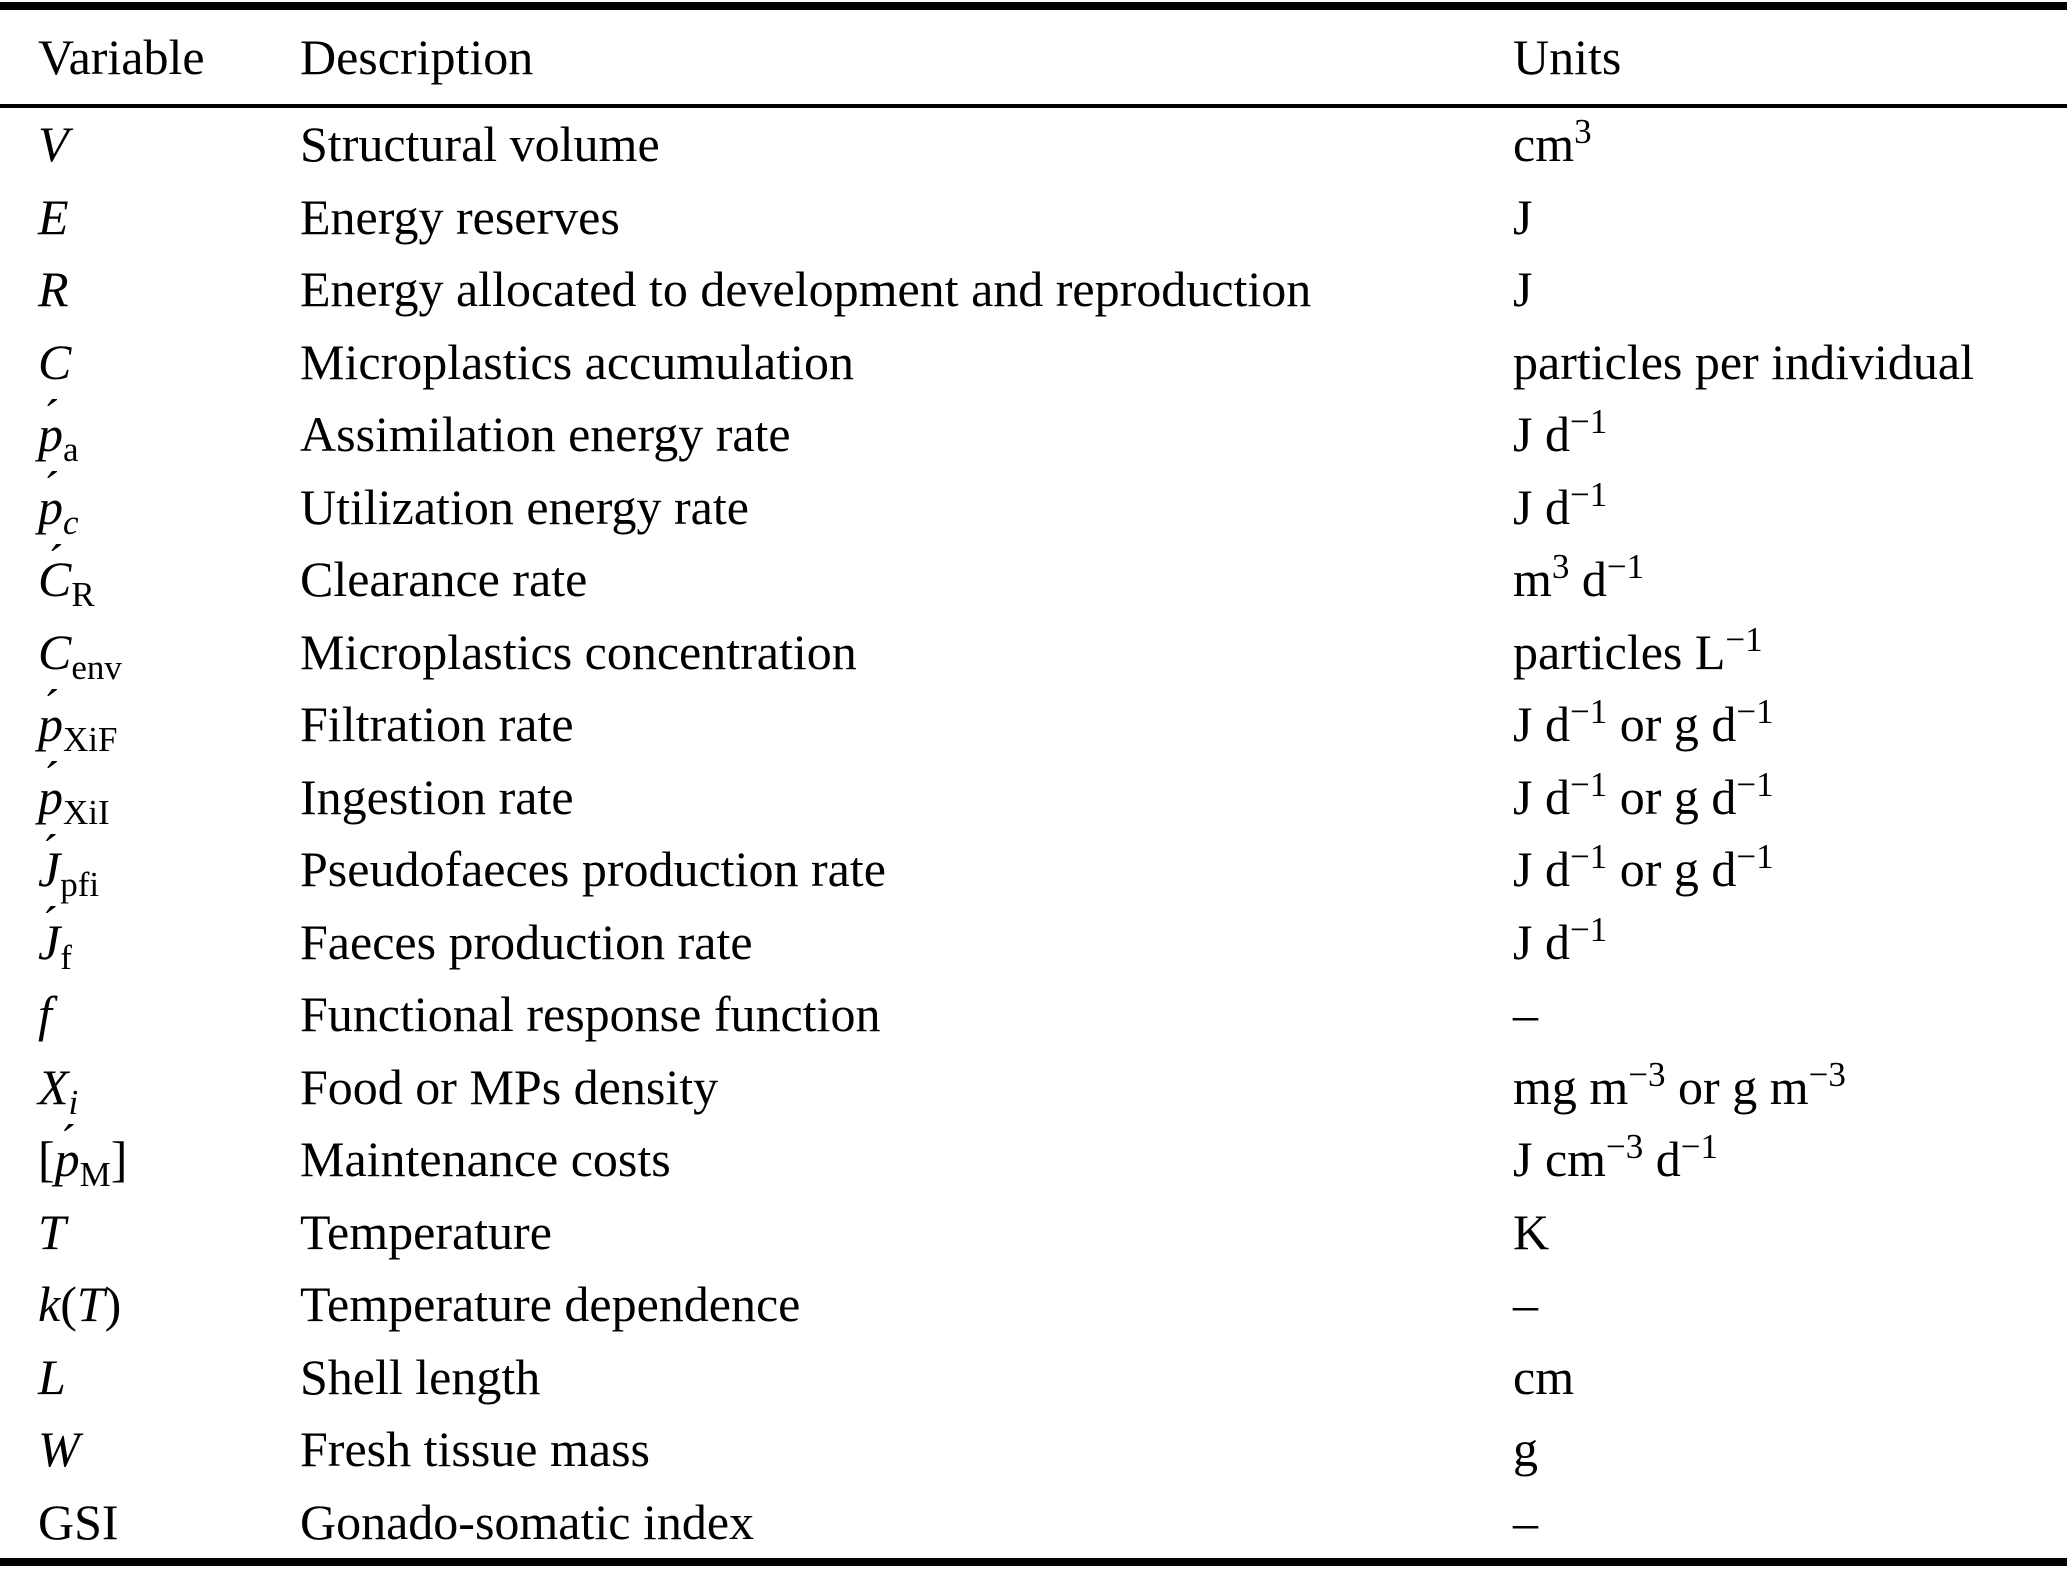 This screenshot has height=1578, width=2067. What do you see at coordinates (1552, 142) in the screenshot?
I see `units-cell: cm3` at bounding box center [1552, 142].